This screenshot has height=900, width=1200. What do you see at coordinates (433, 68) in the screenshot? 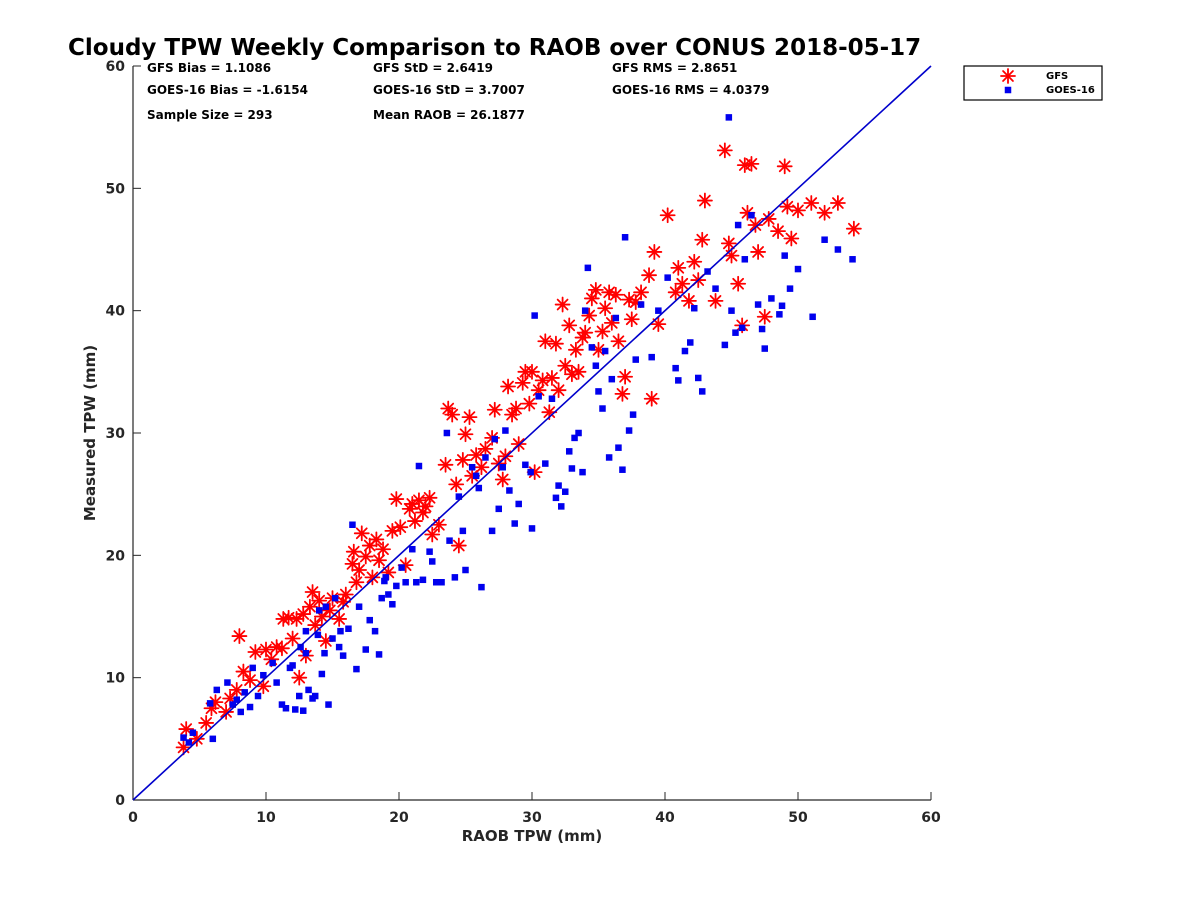
I see `stat-gfs-std: GFS StD = 2.6419` at bounding box center [433, 68].